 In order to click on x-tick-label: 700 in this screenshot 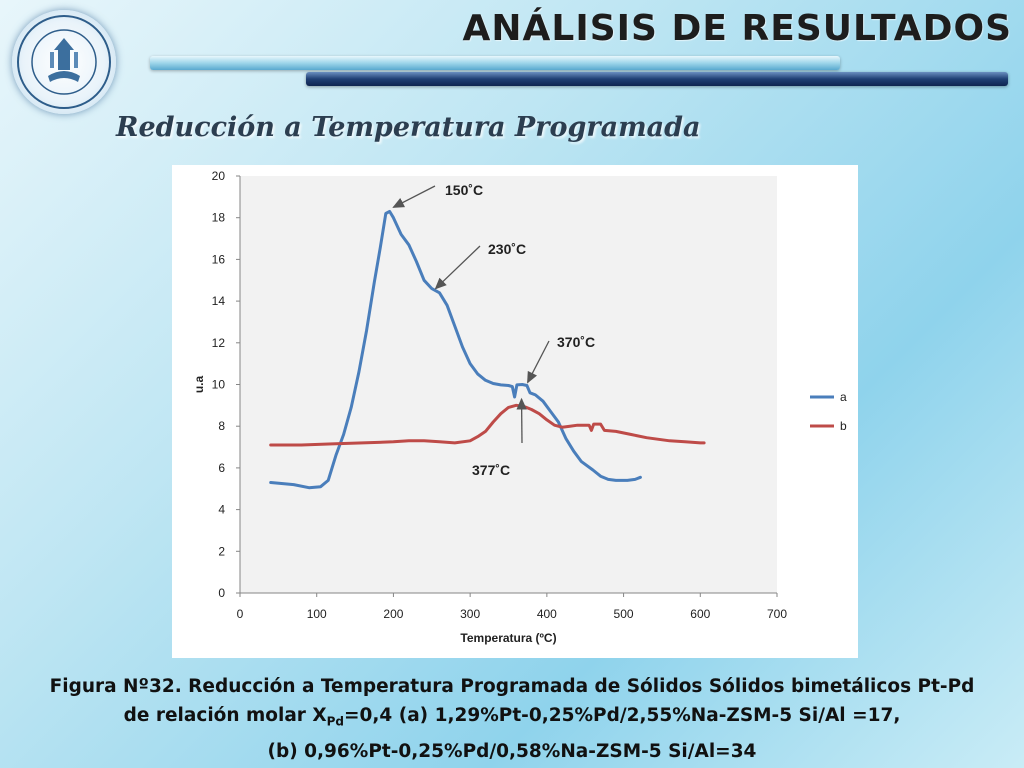, I will do `click(777, 614)`.